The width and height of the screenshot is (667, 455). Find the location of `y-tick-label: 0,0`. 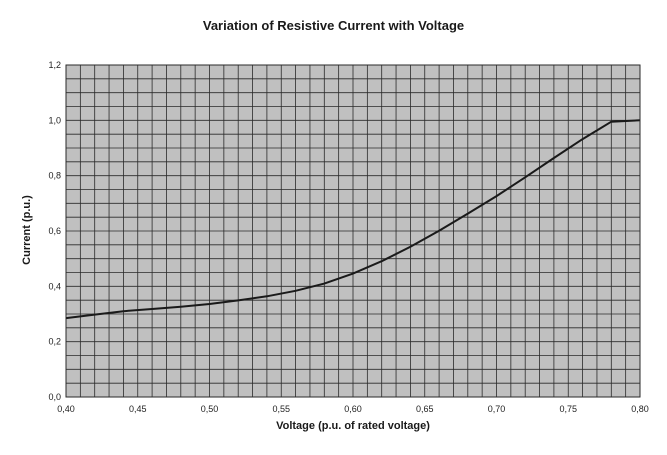

y-tick-label: 0,0 is located at coordinates (54, 397).